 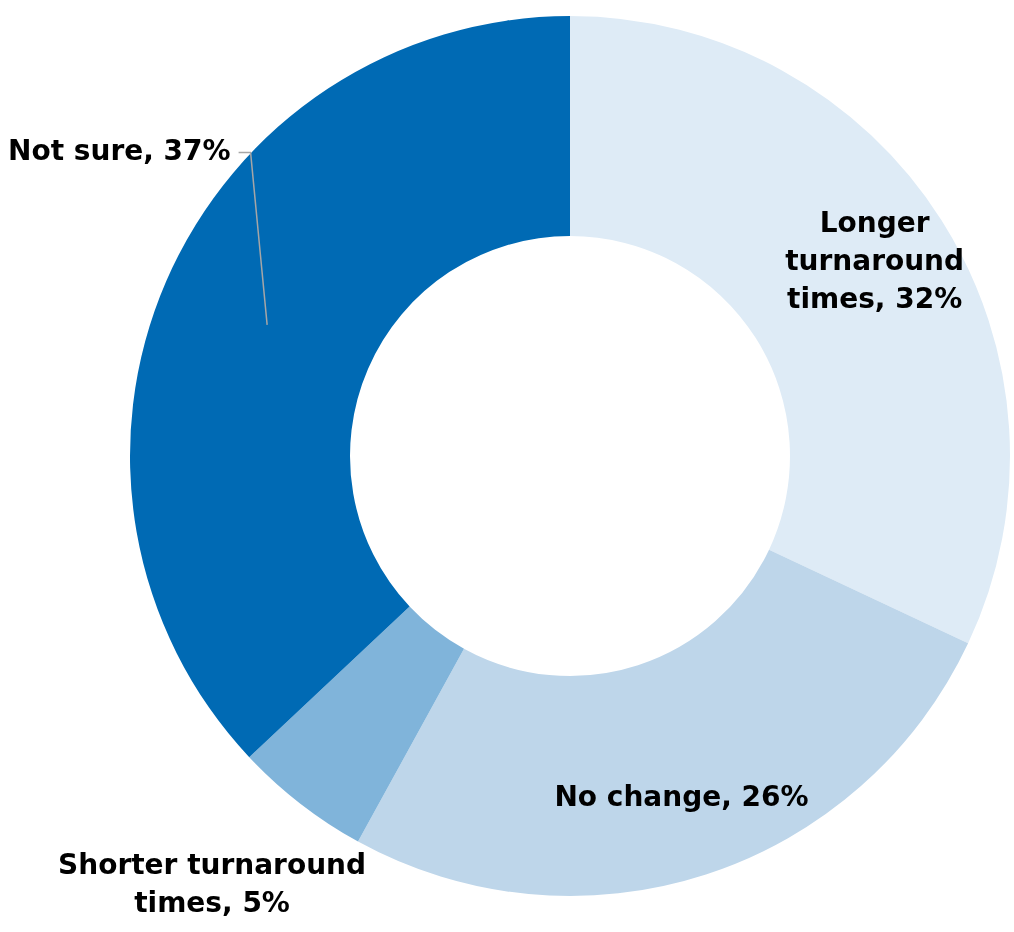 What do you see at coordinates (681, 797) in the screenshot?
I see `slice-label: No change, 26%` at bounding box center [681, 797].